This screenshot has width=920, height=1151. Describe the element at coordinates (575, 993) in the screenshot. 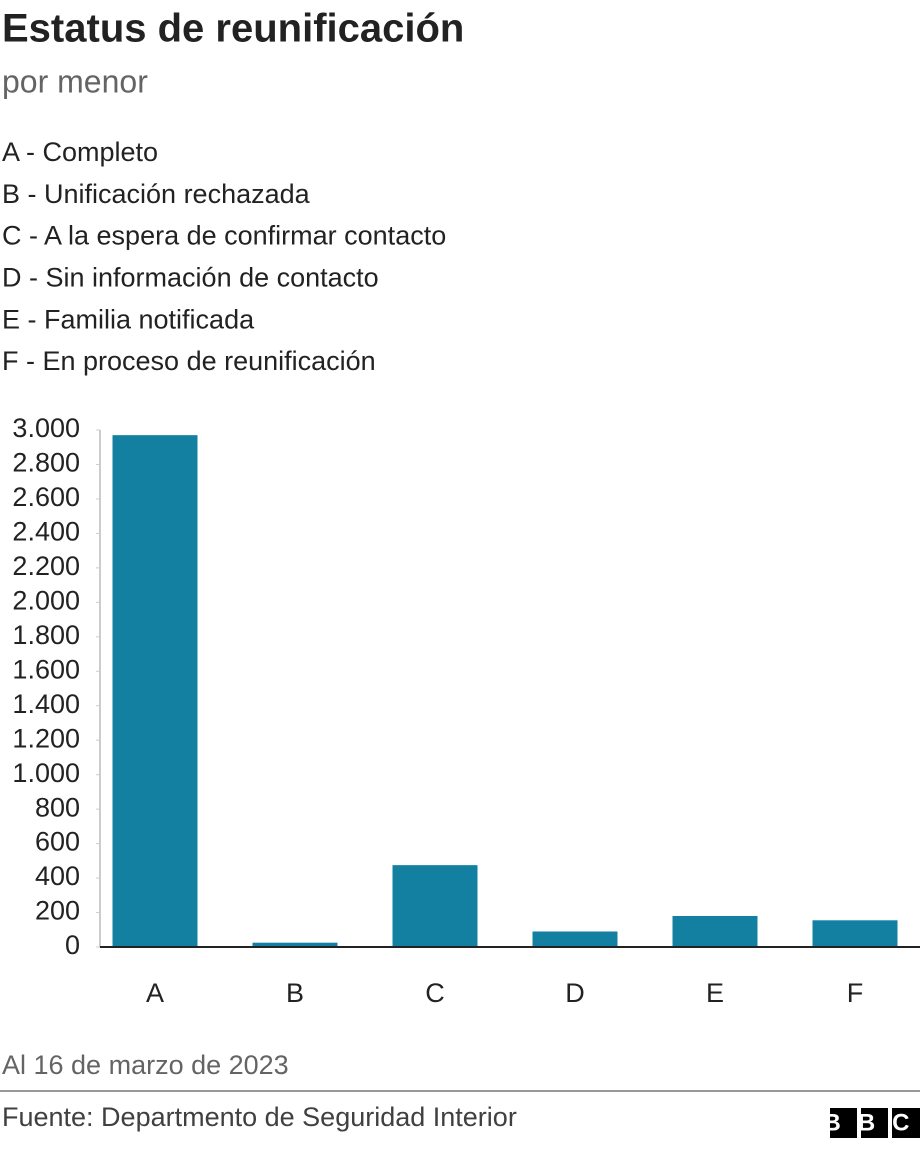

I see `x-tick-label: D` at that location.